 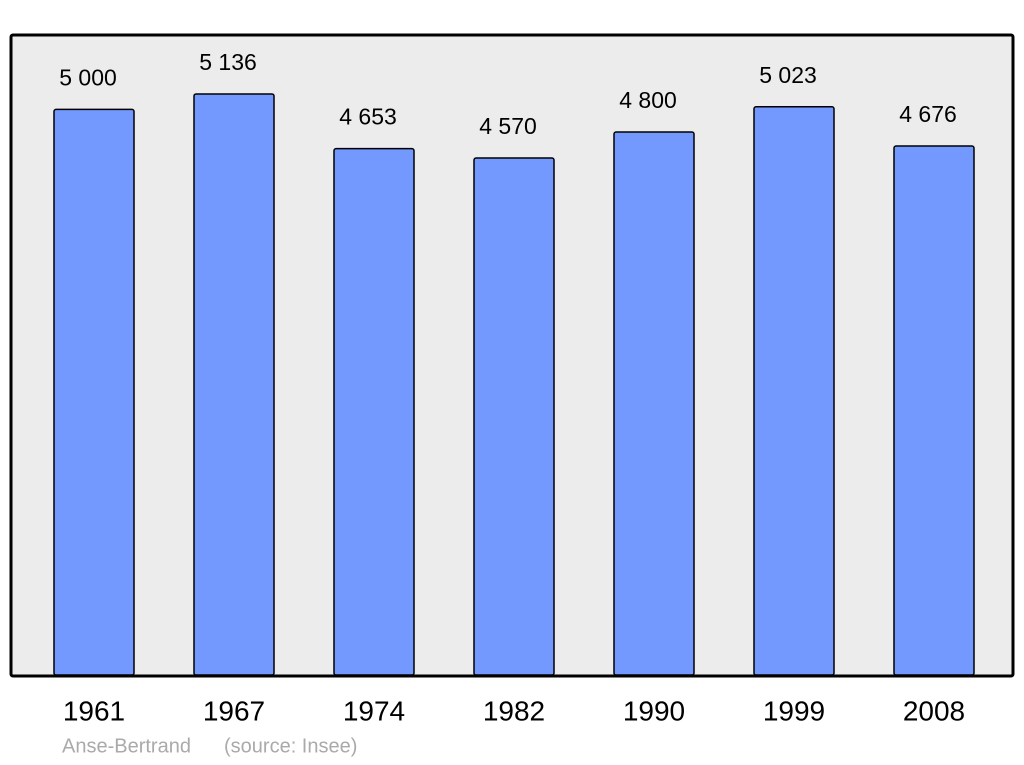 I want to click on value-label: 4 653, so click(x=368, y=117).